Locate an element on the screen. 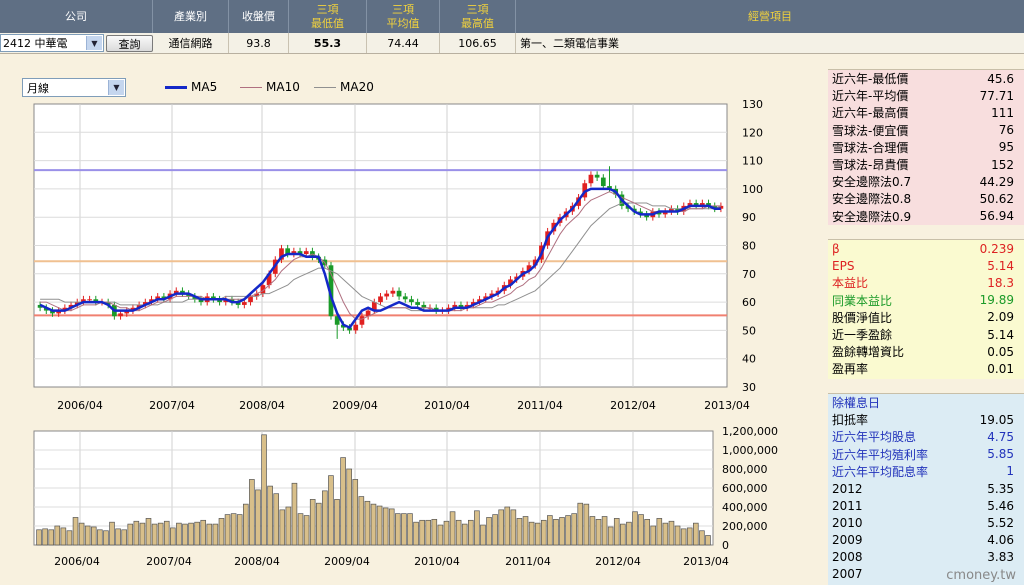  volume-x-tick-label: 2011/04 is located at coordinates (528, 561).